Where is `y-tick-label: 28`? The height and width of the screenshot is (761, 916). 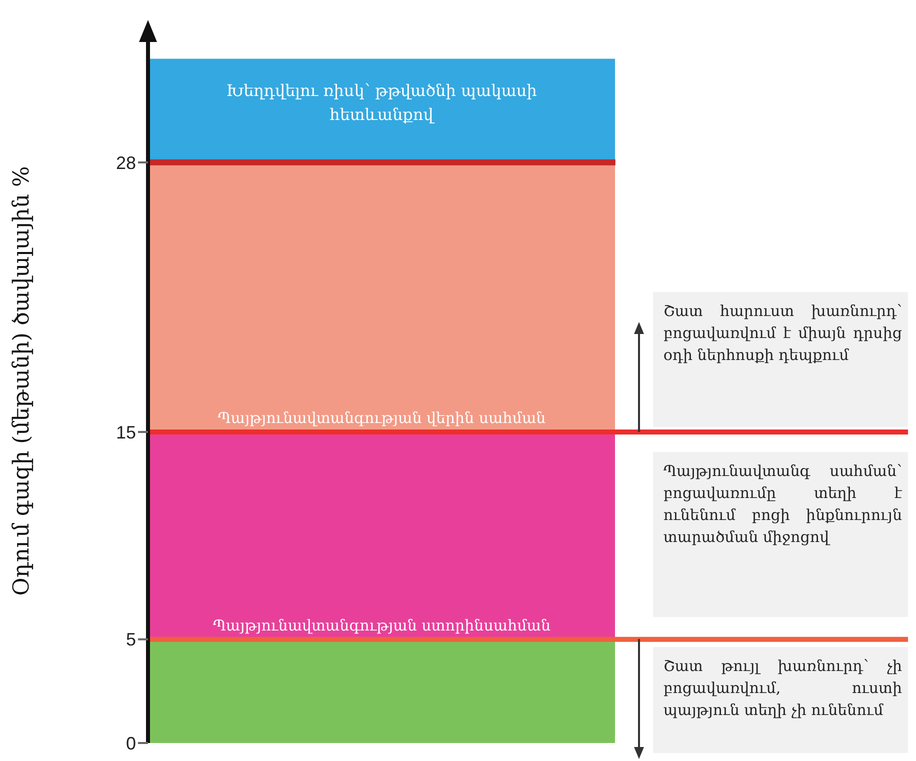
y-tick-label: 28 is located at coordinates (126, 162).